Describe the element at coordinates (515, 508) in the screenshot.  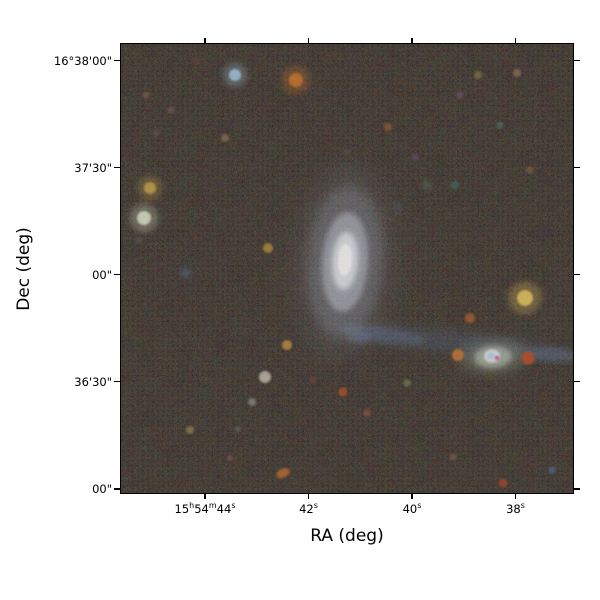
I see `x-tick-label: 38s` at that location.